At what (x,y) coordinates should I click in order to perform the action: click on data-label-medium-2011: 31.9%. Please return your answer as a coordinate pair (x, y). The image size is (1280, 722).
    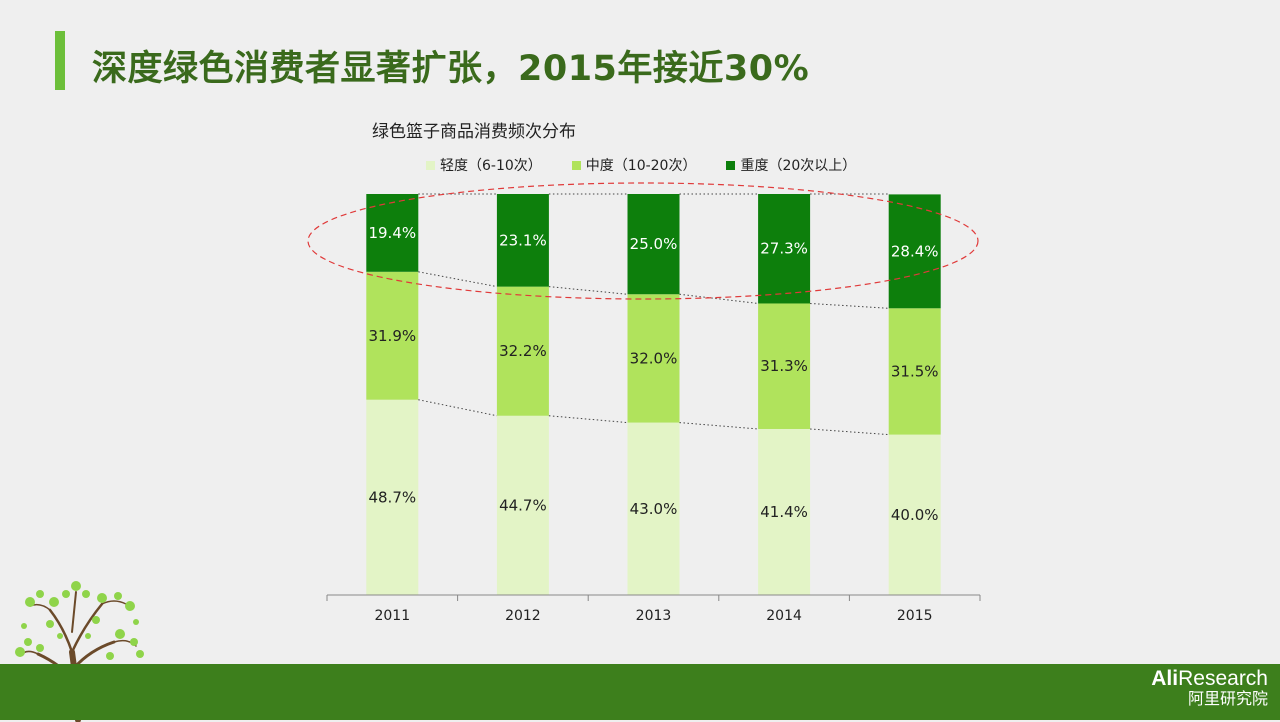
    Looking at the image, I should click on (392, 336).